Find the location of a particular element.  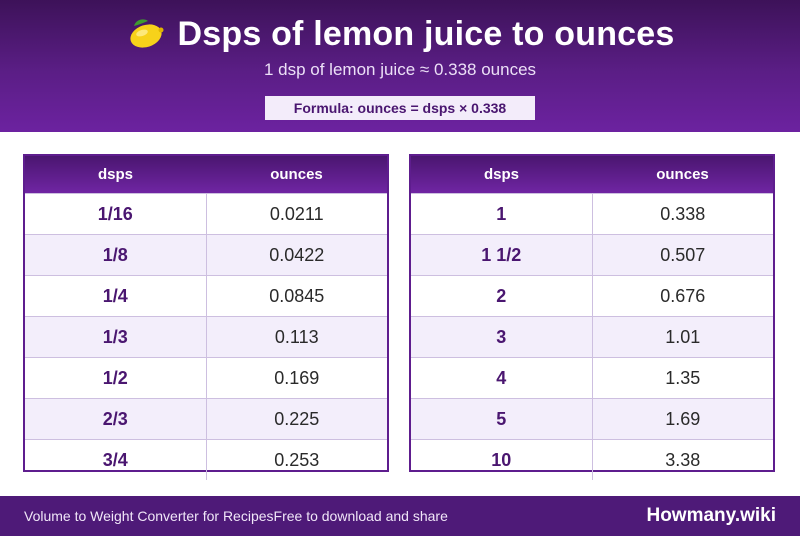

dsps-cell: 1 1/2 is located at coordinates (502, 255).